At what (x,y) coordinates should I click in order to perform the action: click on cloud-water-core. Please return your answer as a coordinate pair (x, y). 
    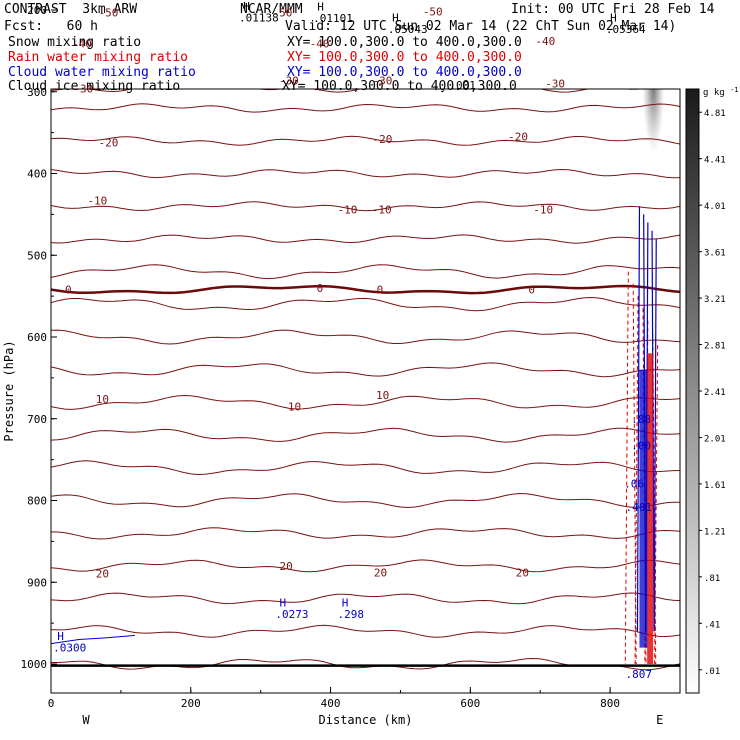
    Looking at the image, I should click on (643, 508).